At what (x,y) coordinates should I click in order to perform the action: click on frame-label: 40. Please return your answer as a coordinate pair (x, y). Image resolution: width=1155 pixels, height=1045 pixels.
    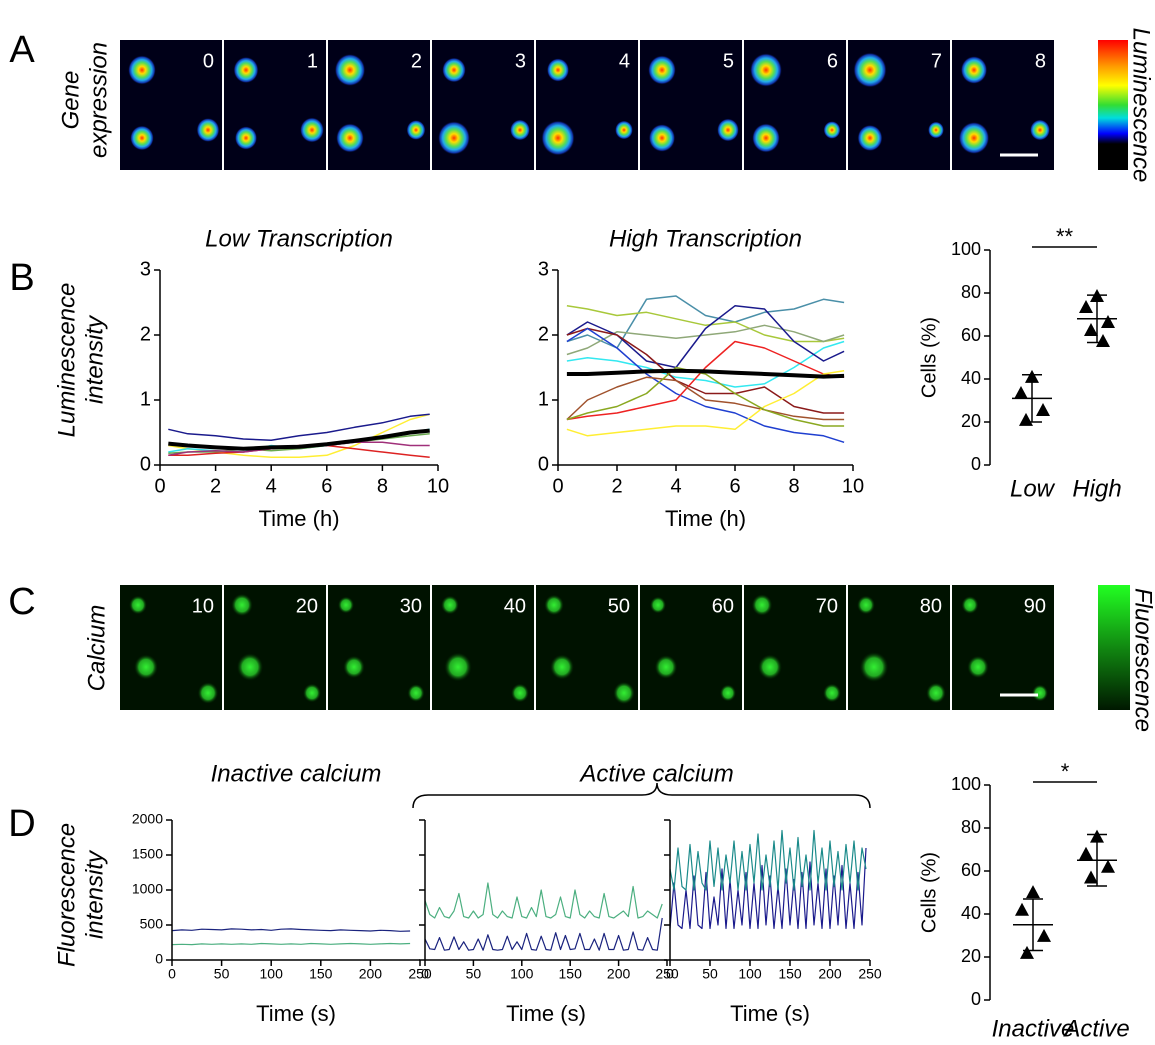
    Looking at the image, I should click on (515, 606).